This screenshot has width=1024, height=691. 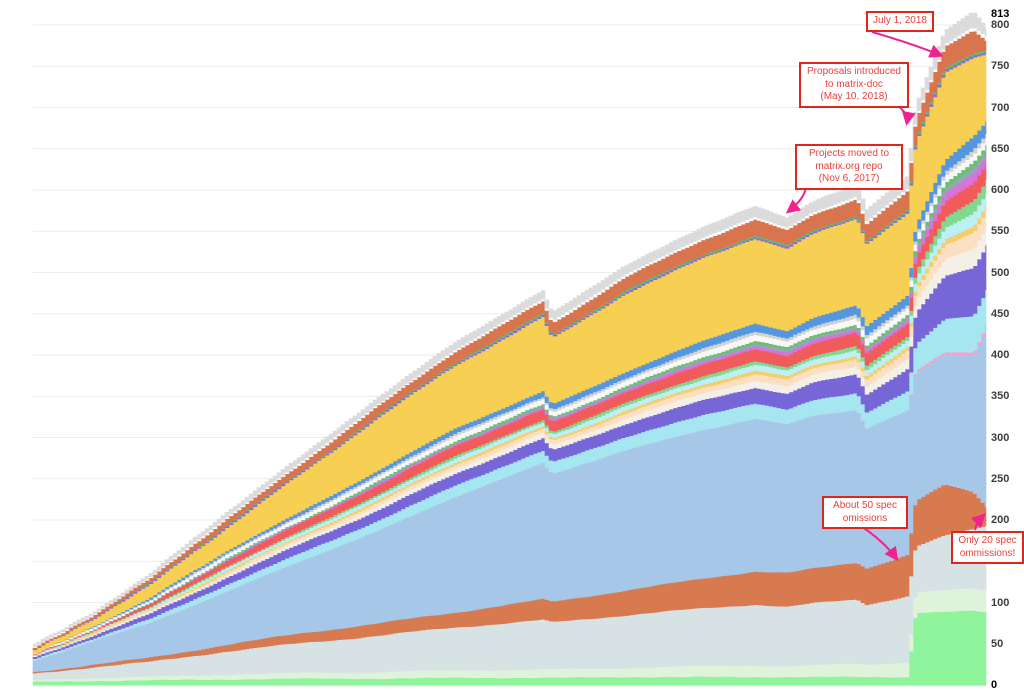 What do you see at coordinates (865, 505) in the screenshot?
I see `annotation-line: About 50 spec` at bounding box center [865, 505].